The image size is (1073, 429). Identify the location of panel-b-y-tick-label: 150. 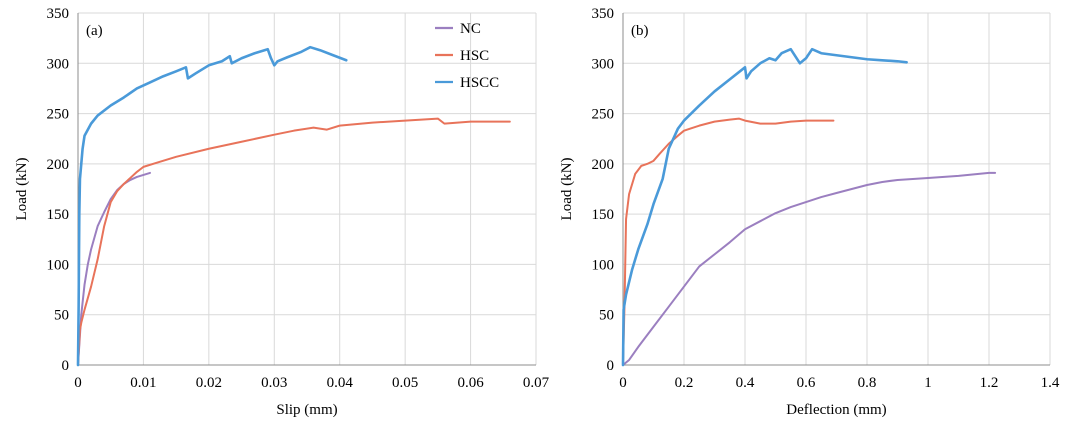
(603, 215).